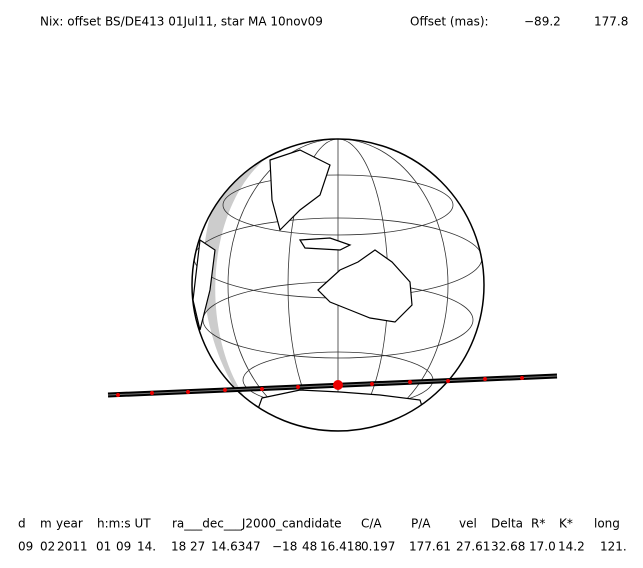 Image resolution: width=643 pixels, height=568 pixels. Describe the element at coordinates (371, 524) in the screenshot. I see `column-header: C/A` at that location.